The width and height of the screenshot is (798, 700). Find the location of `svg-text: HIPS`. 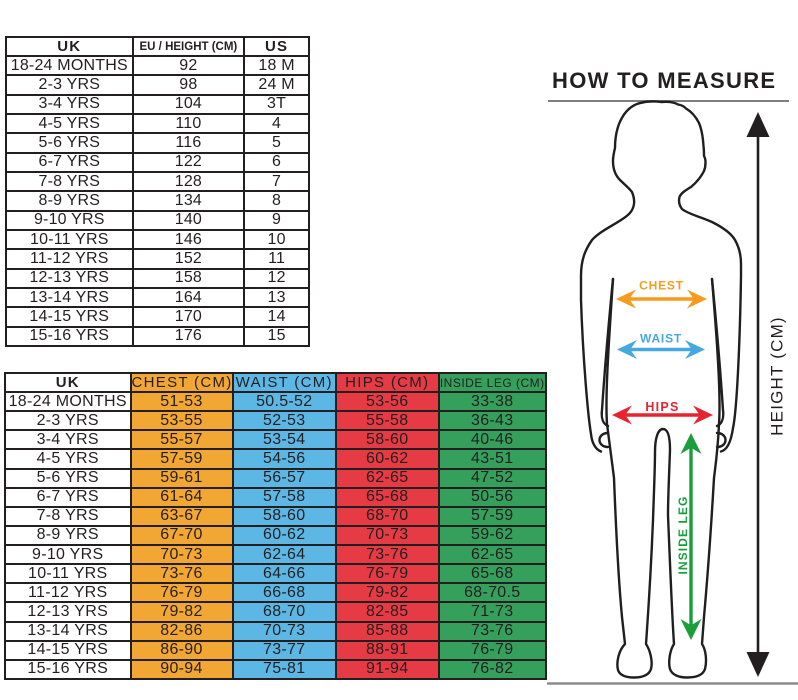

svg-text: HIPS is located at coordinates (662, 407).